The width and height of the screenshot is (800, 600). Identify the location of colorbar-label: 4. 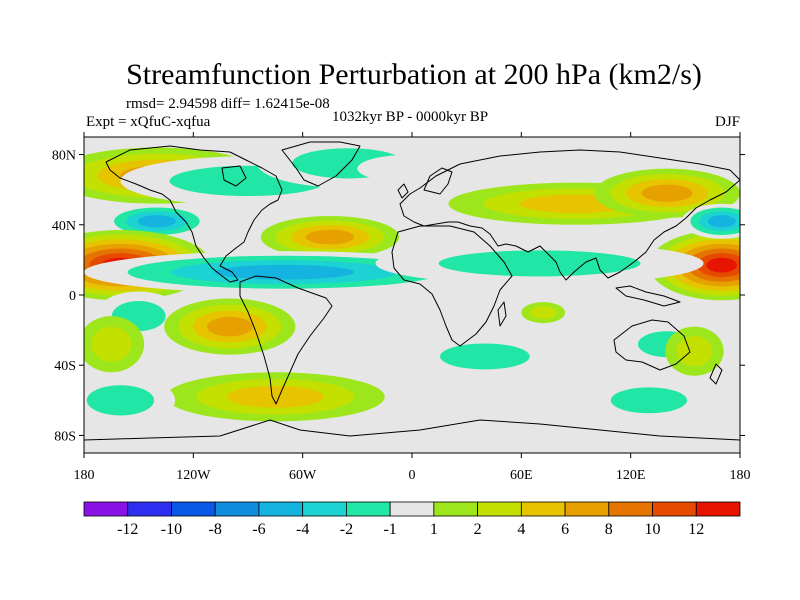
(521, 529).